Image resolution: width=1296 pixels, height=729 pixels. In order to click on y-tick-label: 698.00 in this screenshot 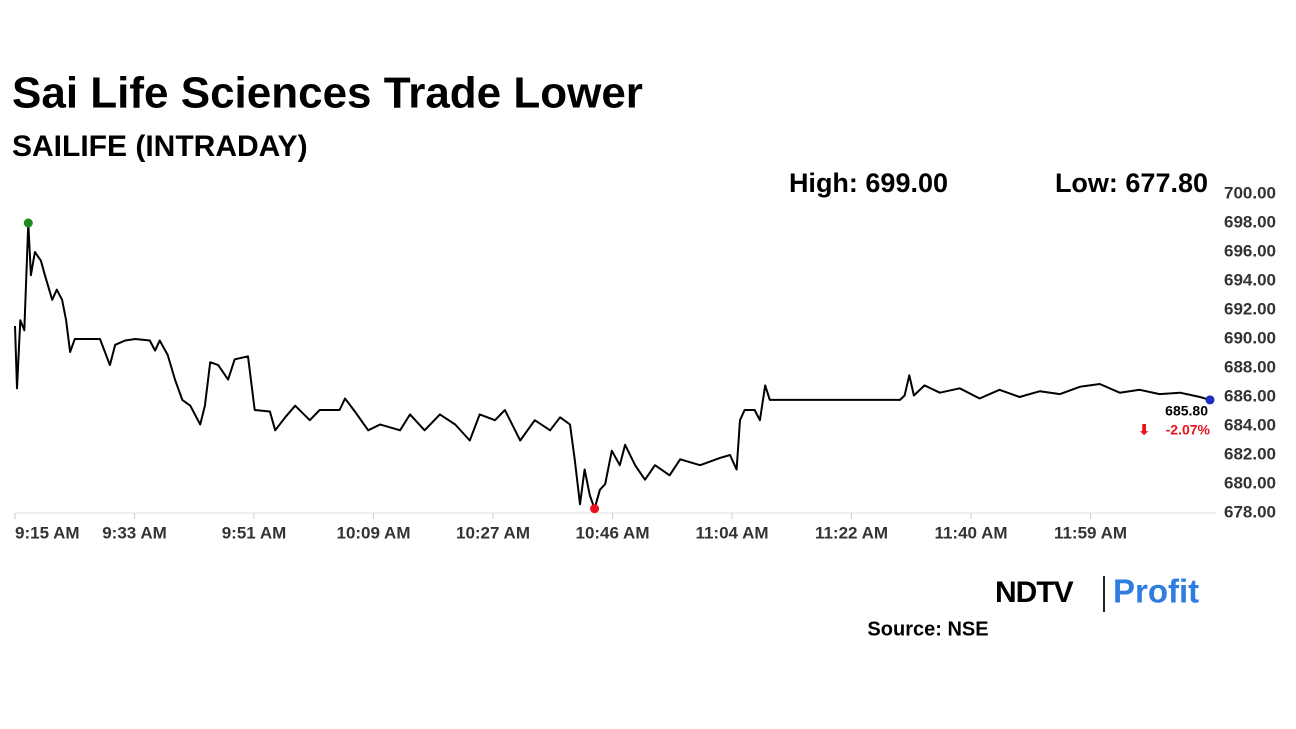, I will do `click(1250, 221)`.